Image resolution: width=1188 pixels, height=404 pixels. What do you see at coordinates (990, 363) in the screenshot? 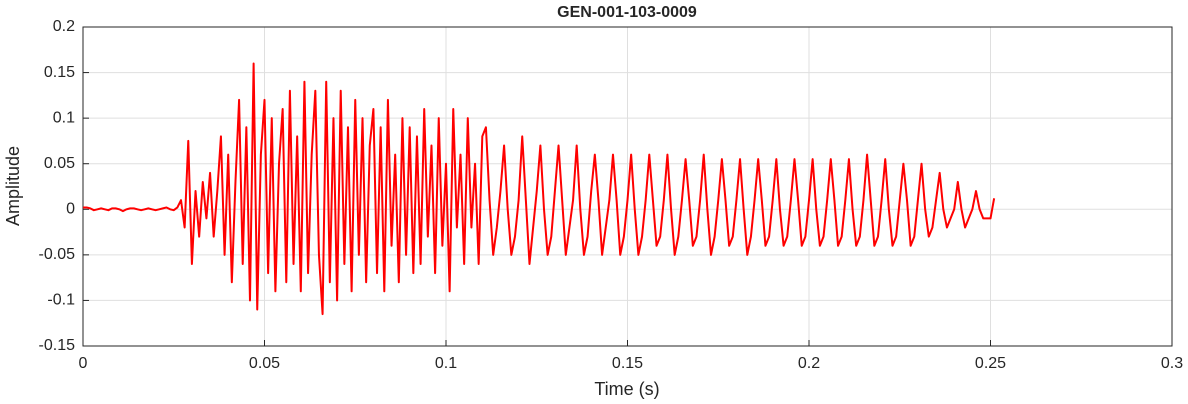
I see `x-tick-label: 0.25` at bounding box center [990, 363].